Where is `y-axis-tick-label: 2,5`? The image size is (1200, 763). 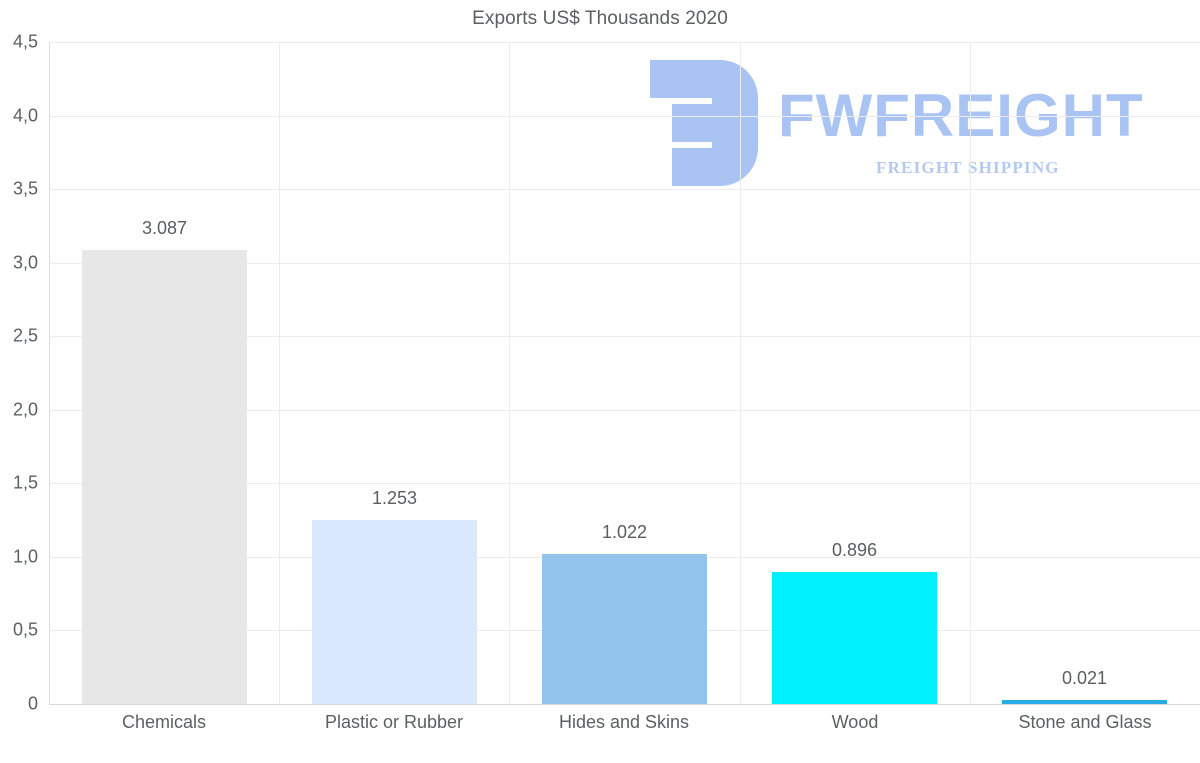
y-axis-tick-label: 2,5 is located at coordinates (25, 335).